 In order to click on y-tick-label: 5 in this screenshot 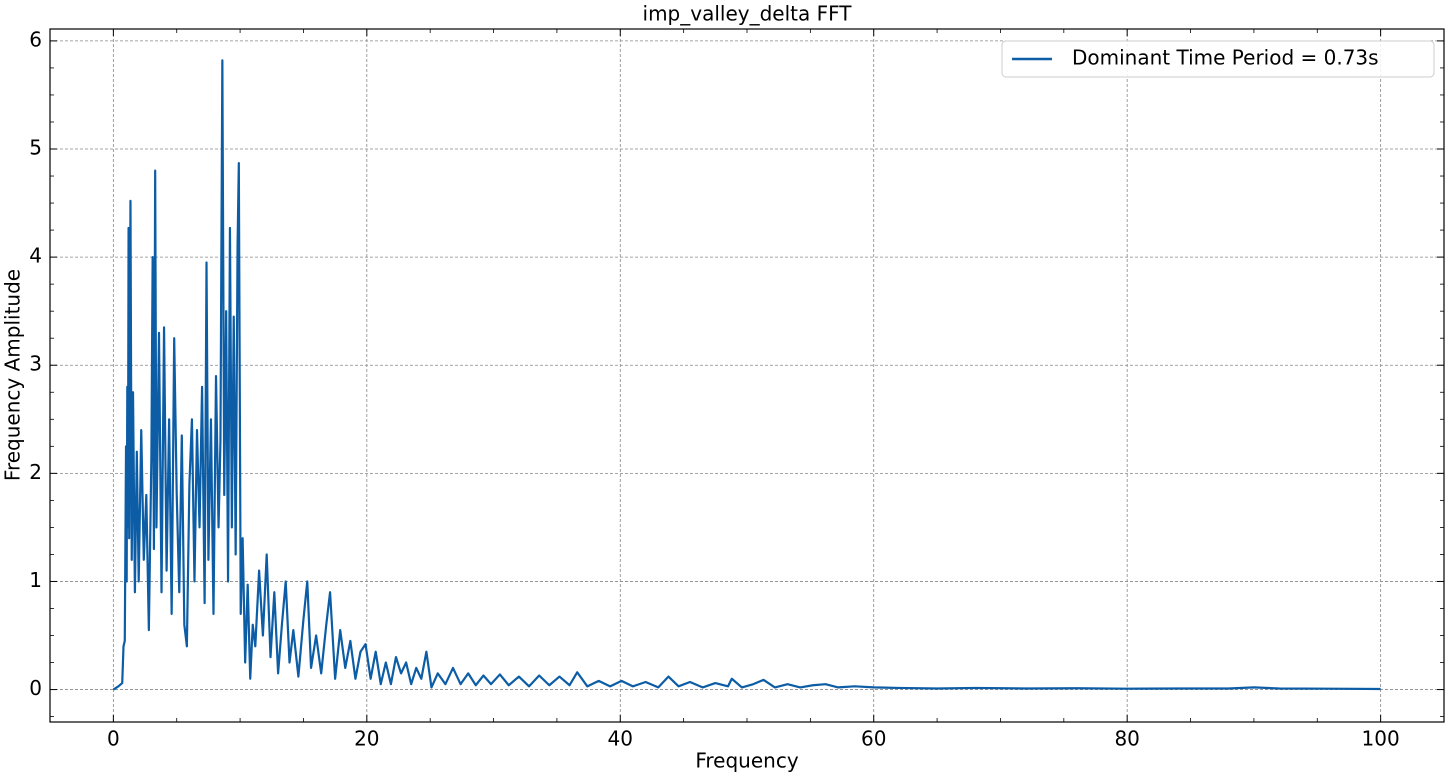, I will do `click(35, 148)`.